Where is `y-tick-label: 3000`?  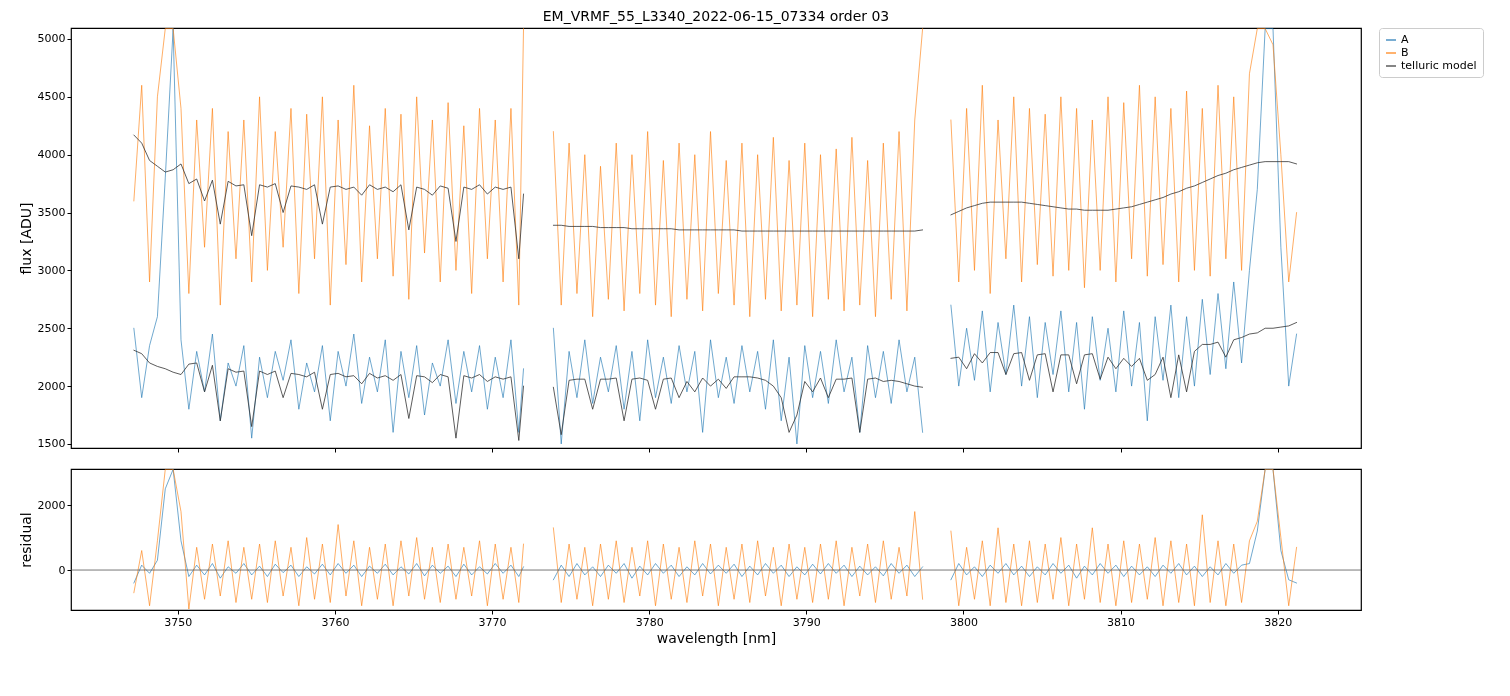 y-tick-label: 3000 is located at coordinates (51, 270).